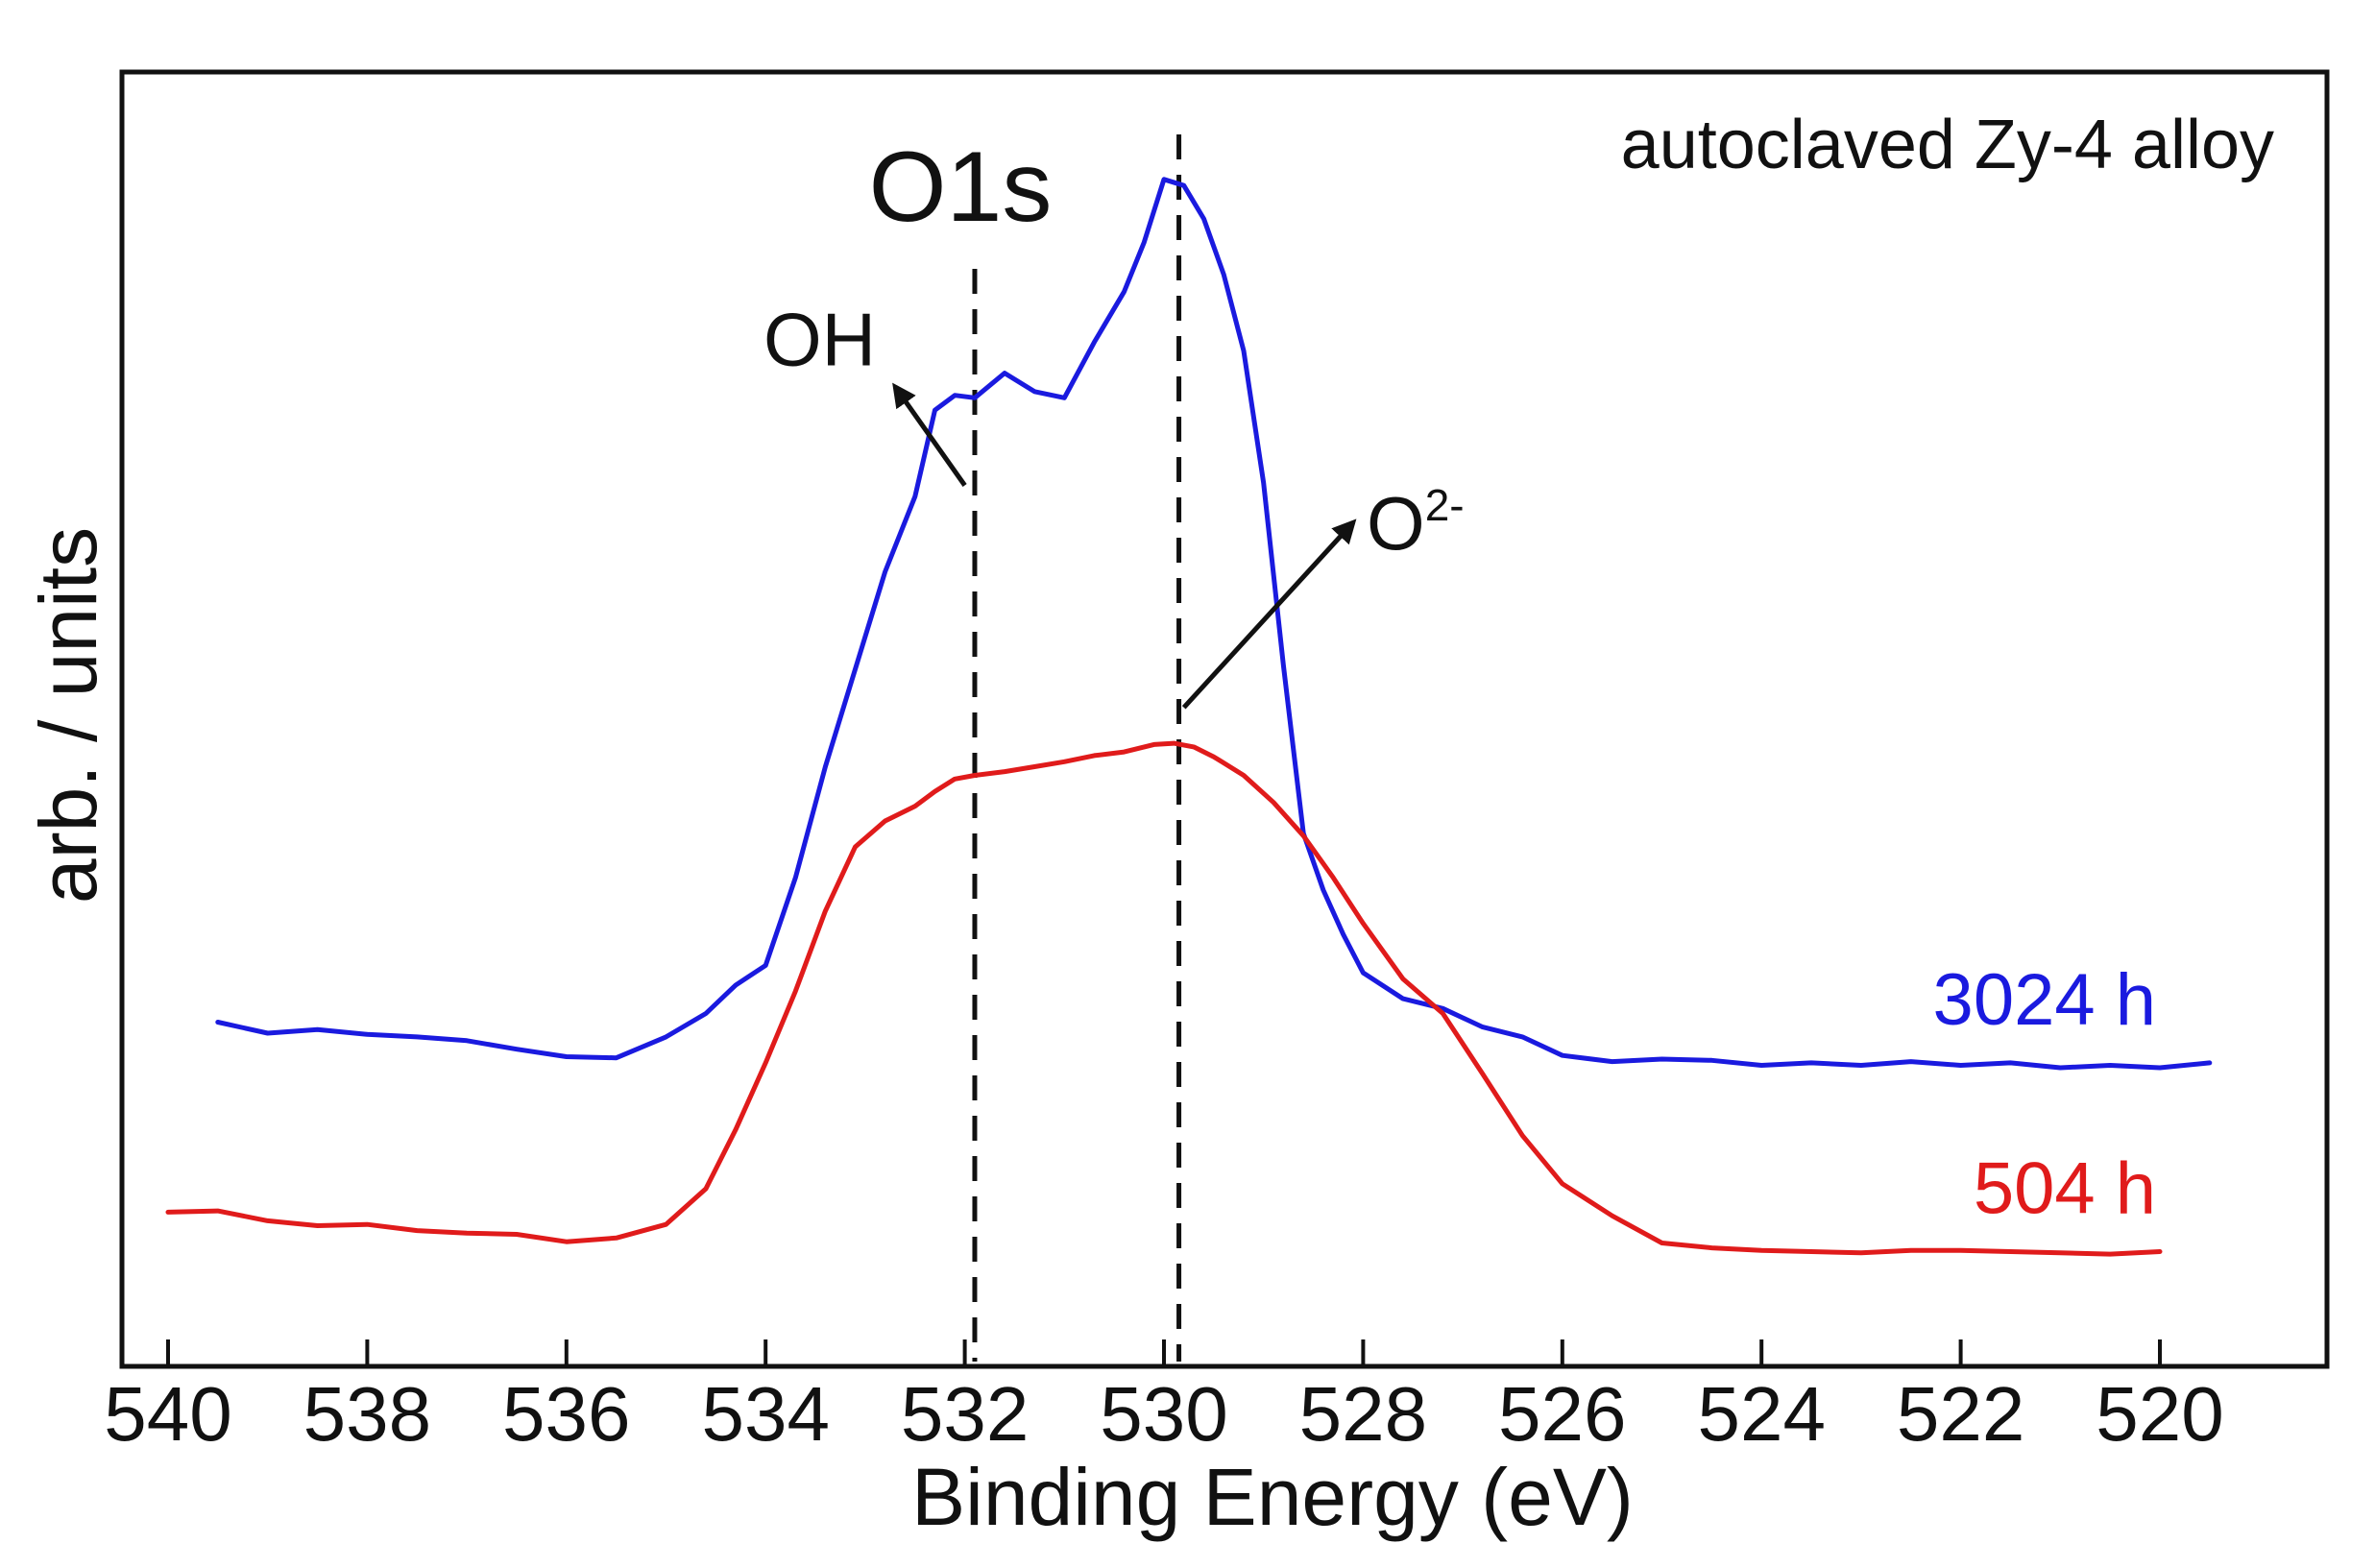 The width and height of the screenshot is (2375, 1568). I want to click on annotation-superscript-o2: 2-, so click(1445, 505).